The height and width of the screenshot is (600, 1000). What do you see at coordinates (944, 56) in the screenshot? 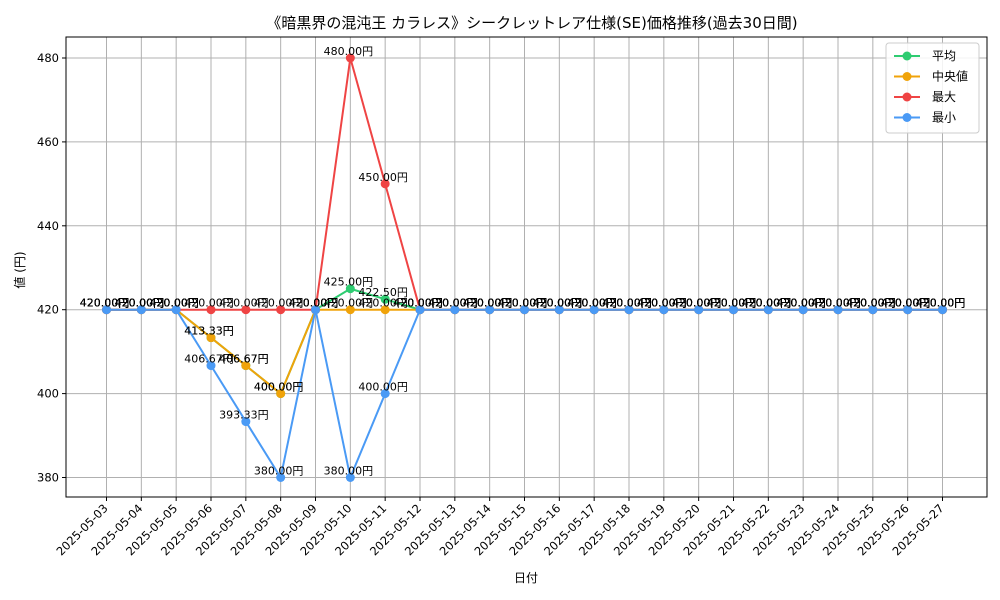
I see `legend-label: 平均` at bounding box center [944, 56].